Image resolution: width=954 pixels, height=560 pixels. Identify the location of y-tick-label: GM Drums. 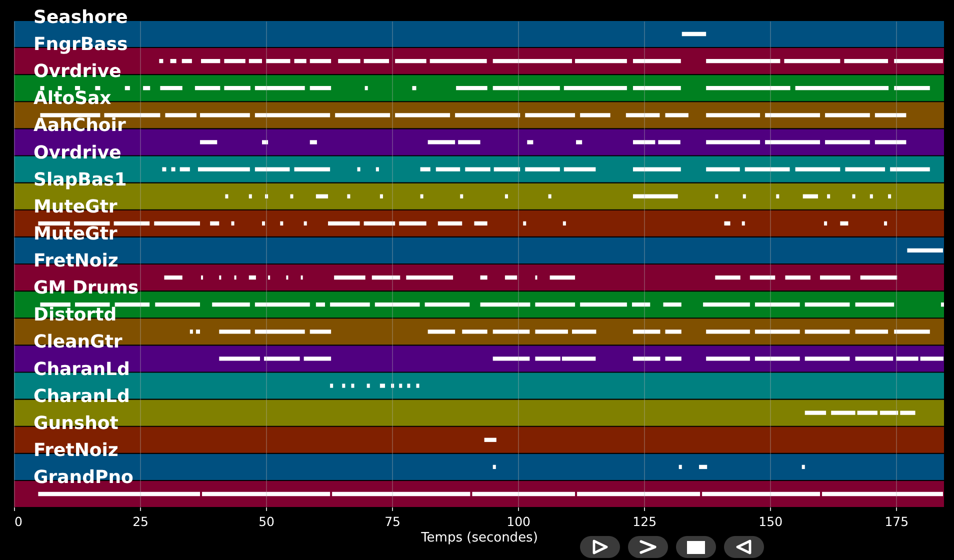
(86, 288).